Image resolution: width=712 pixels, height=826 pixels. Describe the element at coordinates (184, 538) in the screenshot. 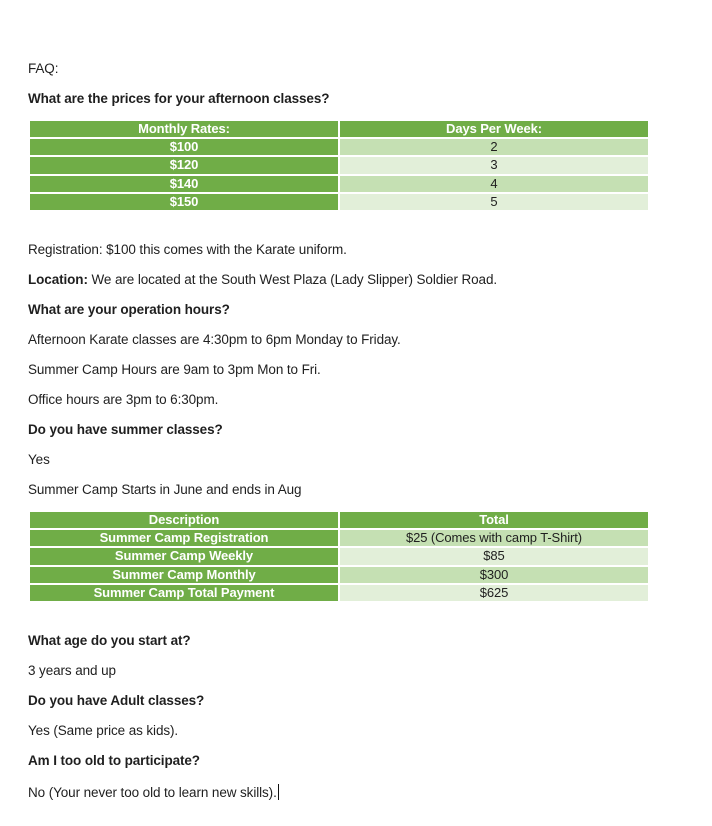

I see `description-cell: Summer Camp Registration` at that location.